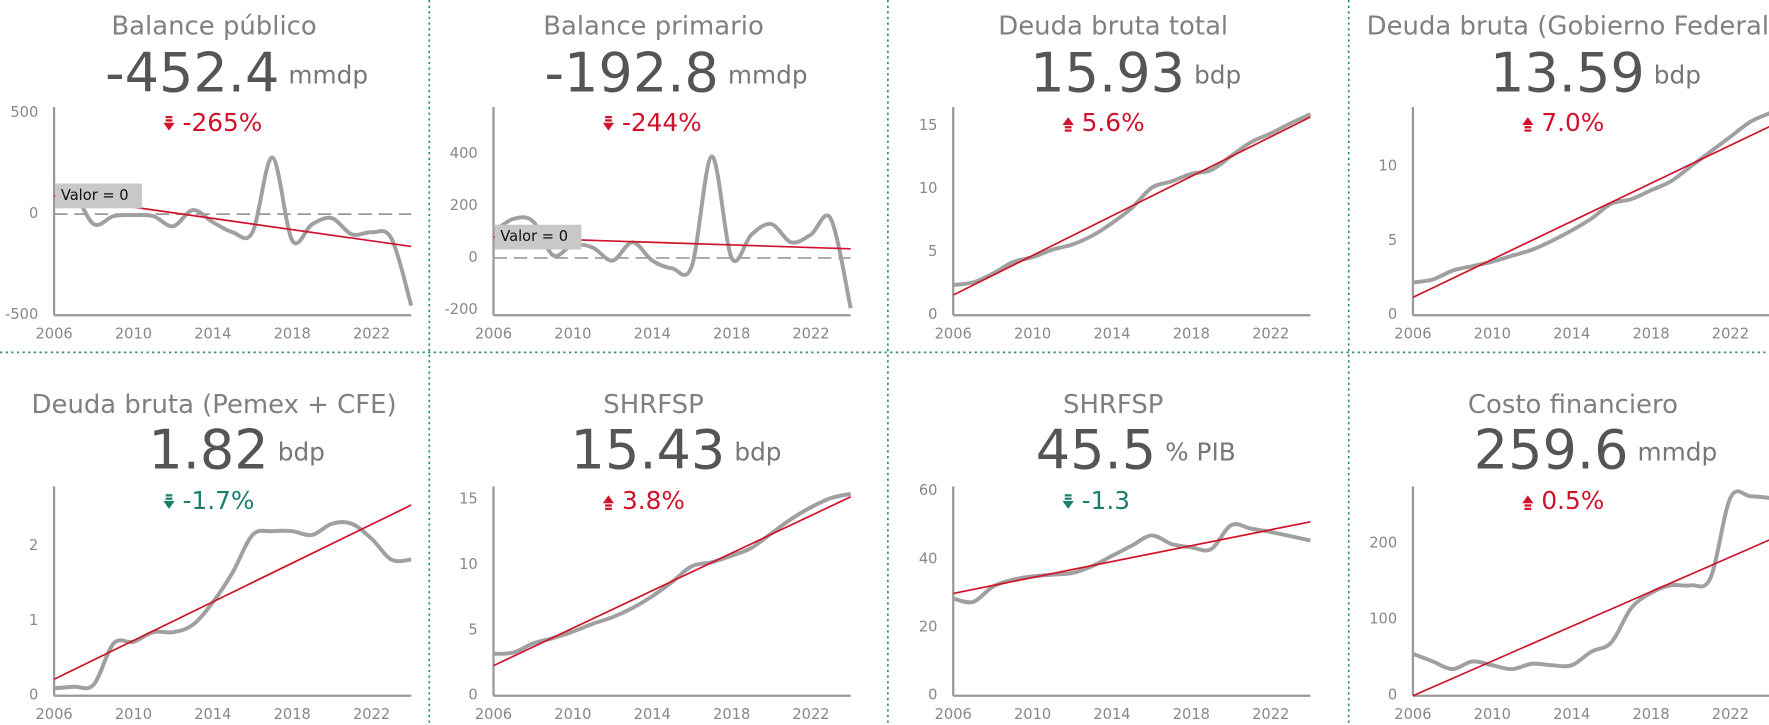  I want to click on y-tick-label: 1, so click(33, 620).